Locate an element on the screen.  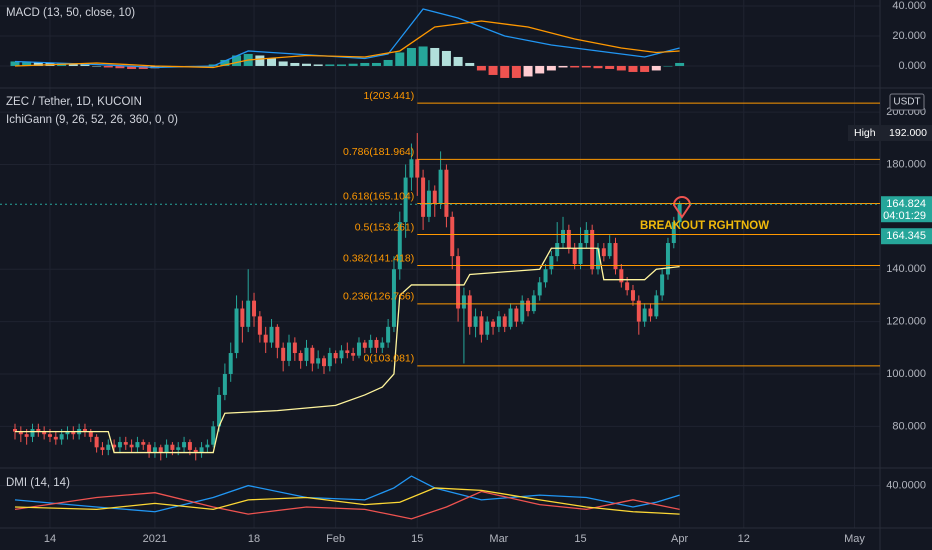
unit-box is located at coordinates (907, 102).